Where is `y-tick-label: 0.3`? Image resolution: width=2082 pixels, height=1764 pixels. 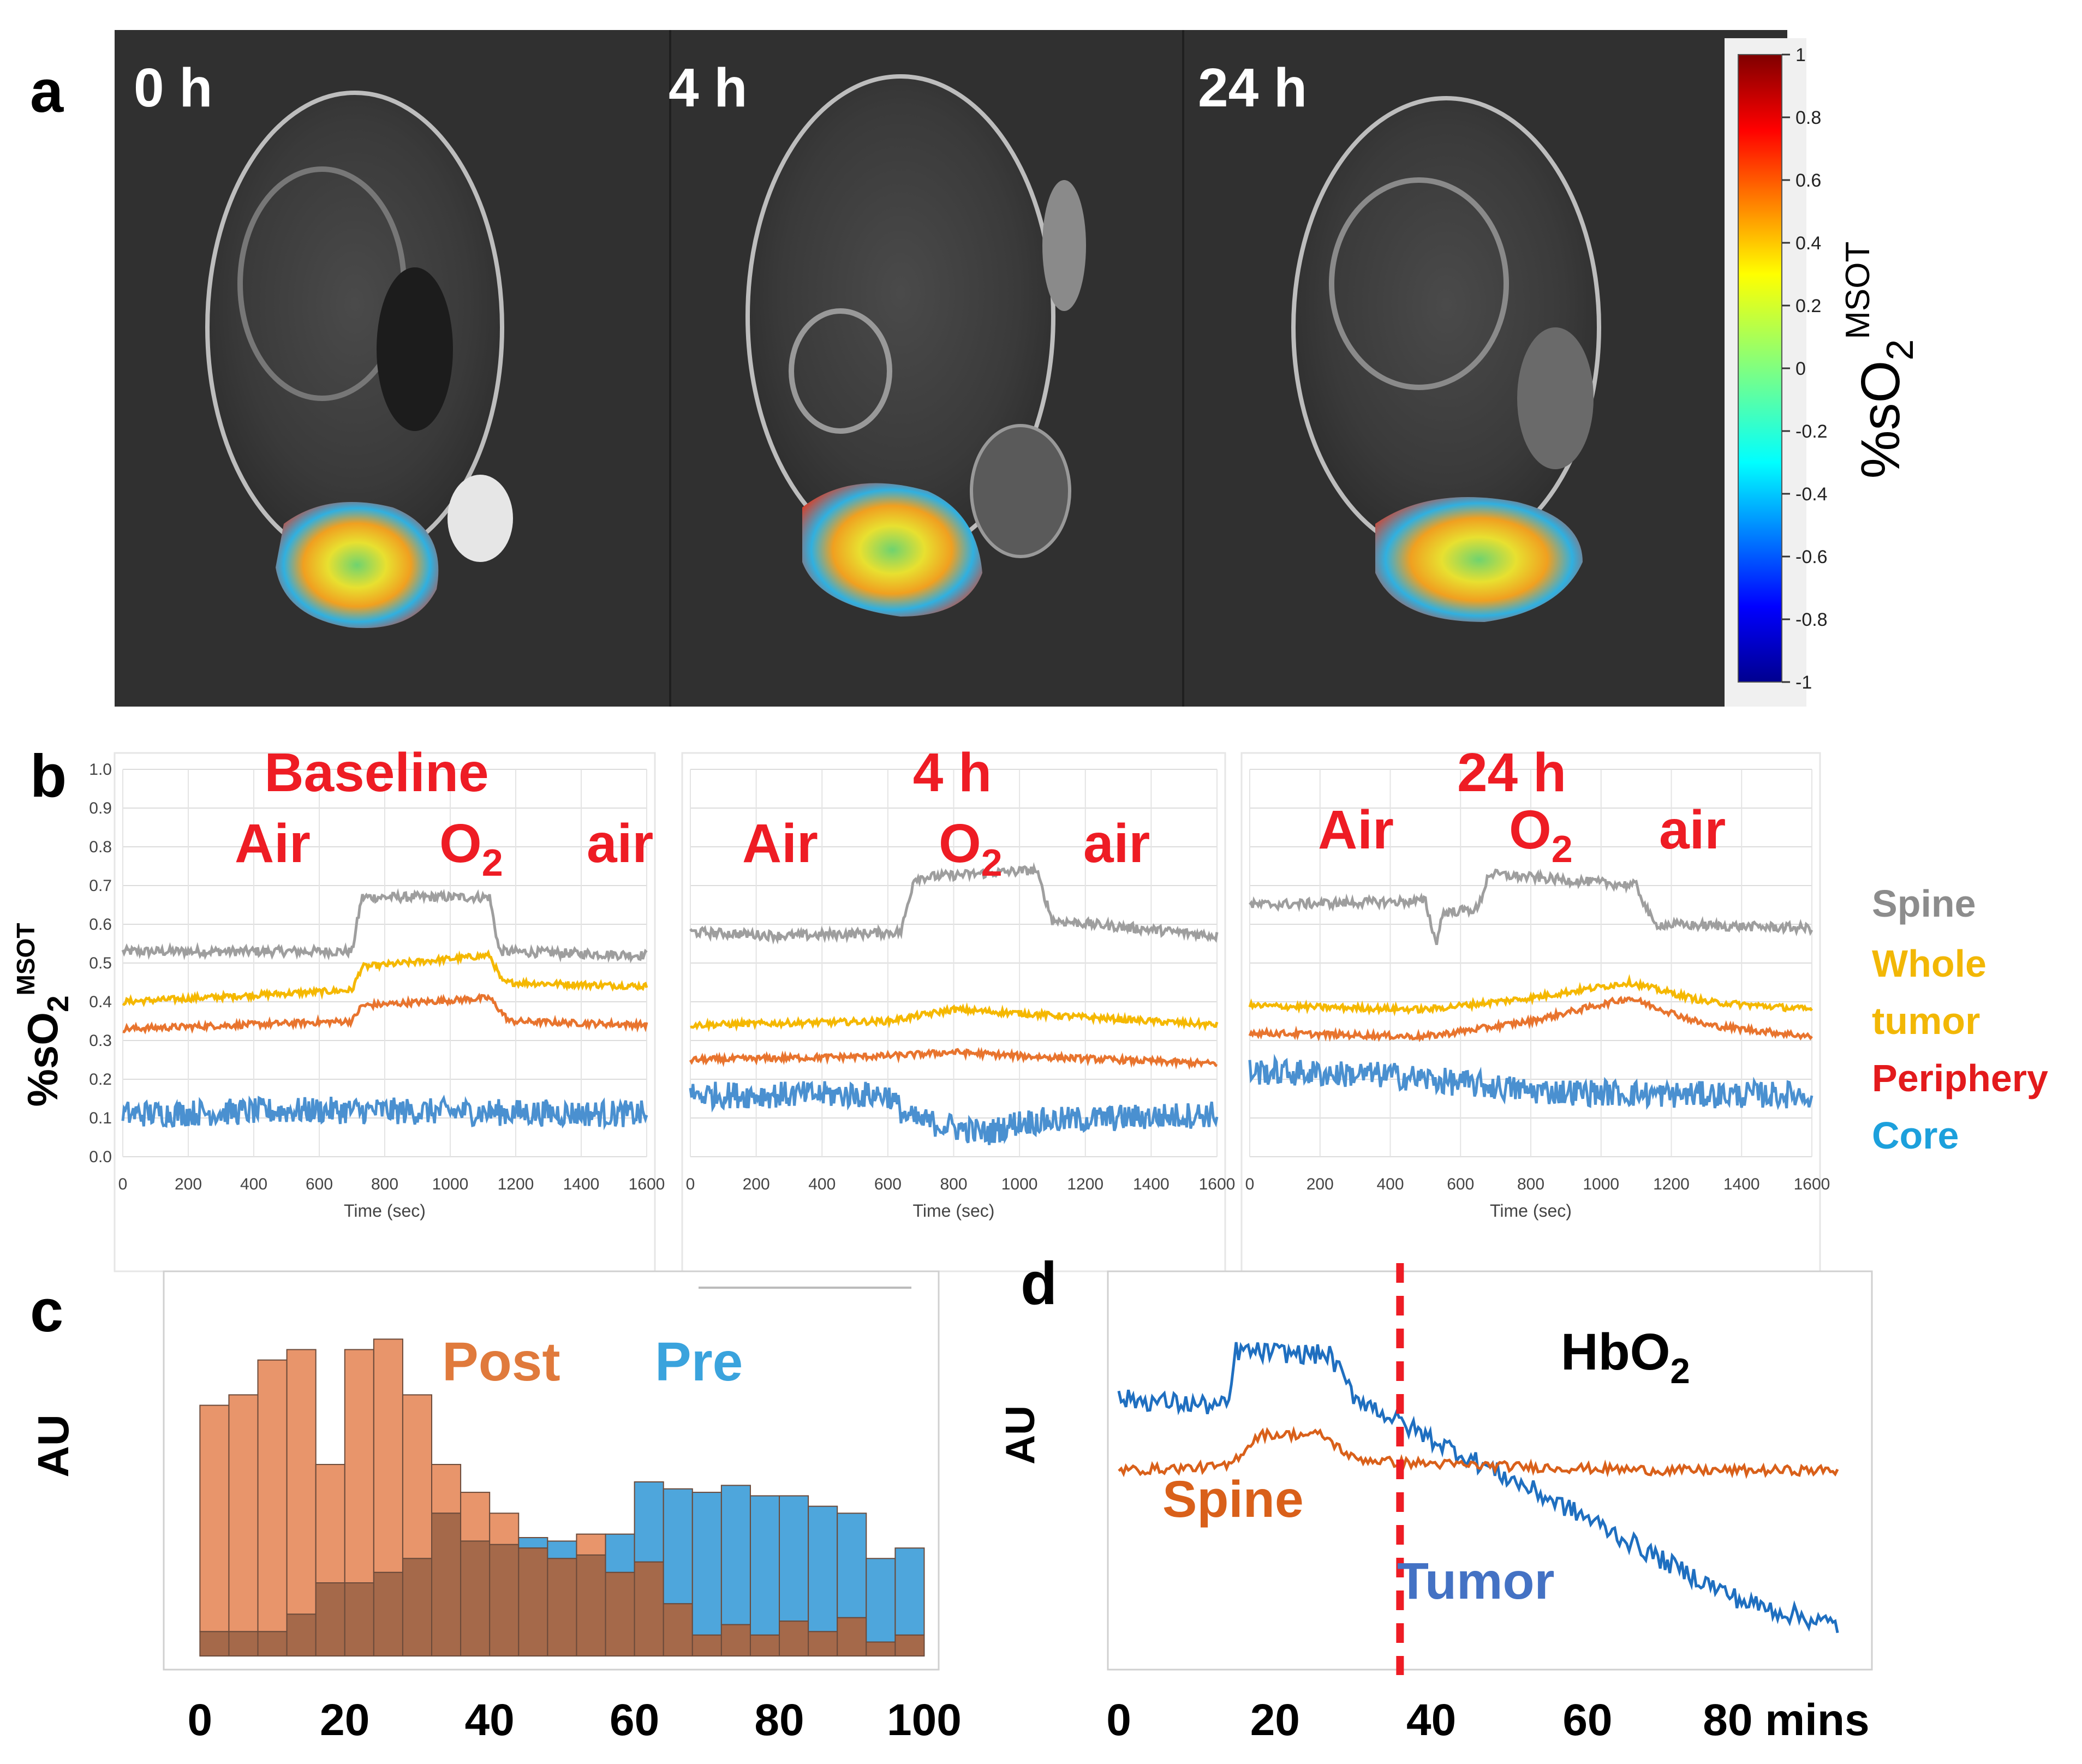 y-tick-label: 0.3 is located at coordinates (100, 1041).